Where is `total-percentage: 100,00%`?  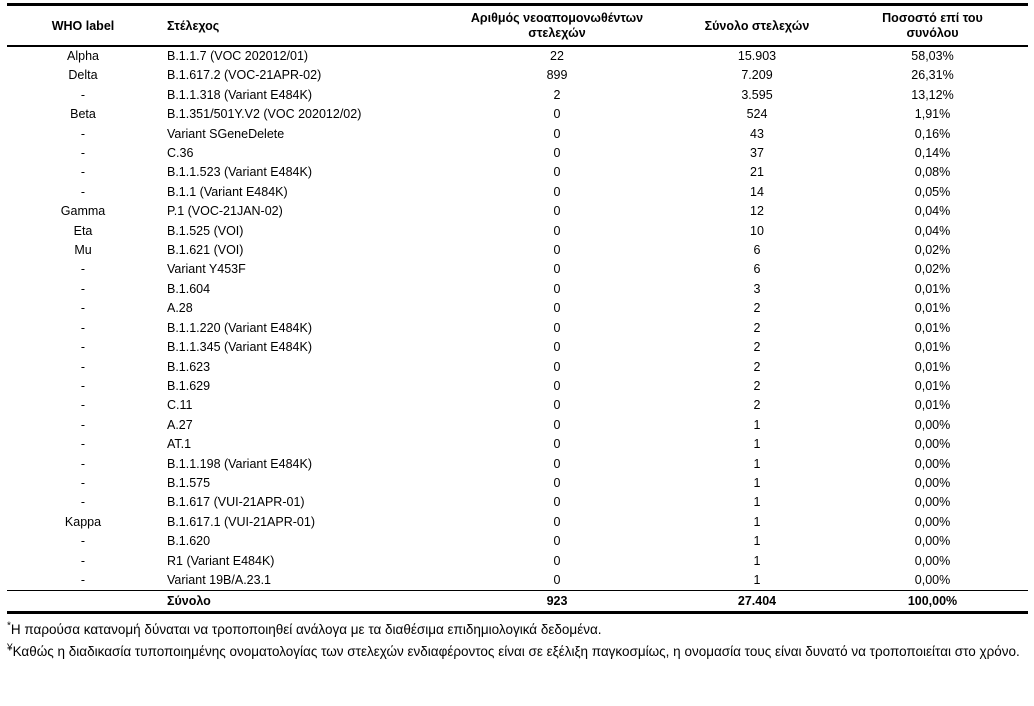 total-percentage: 100,00% is located at coordinates (932, 602).